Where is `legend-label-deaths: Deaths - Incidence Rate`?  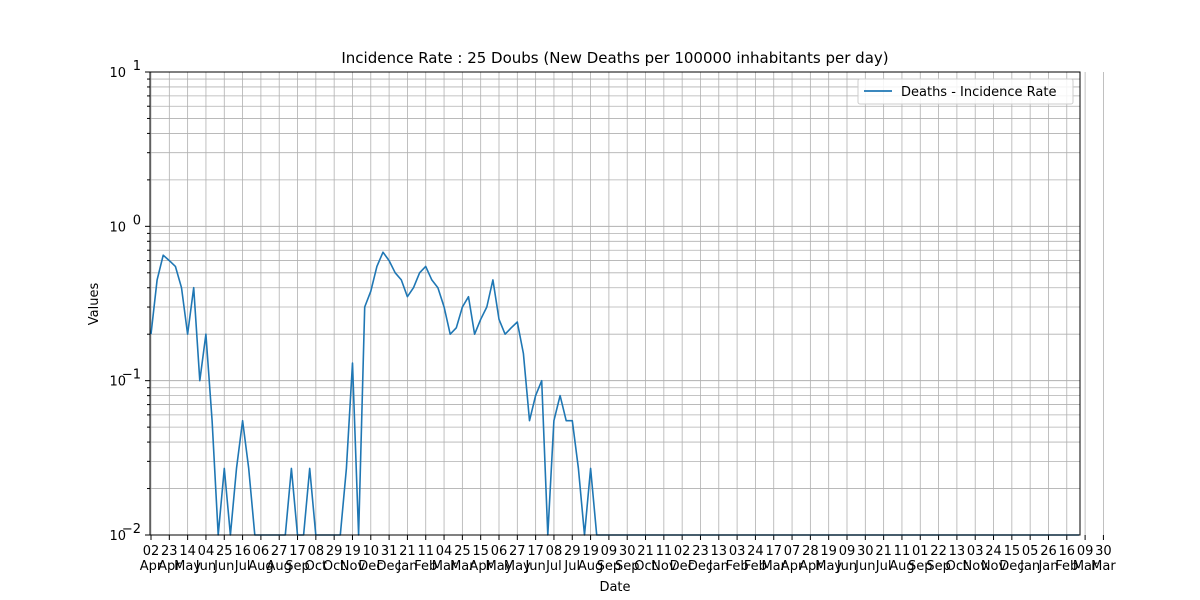
legend-label-deaths: Deaths - Incidence Rate is located at coordinates (978, 92).